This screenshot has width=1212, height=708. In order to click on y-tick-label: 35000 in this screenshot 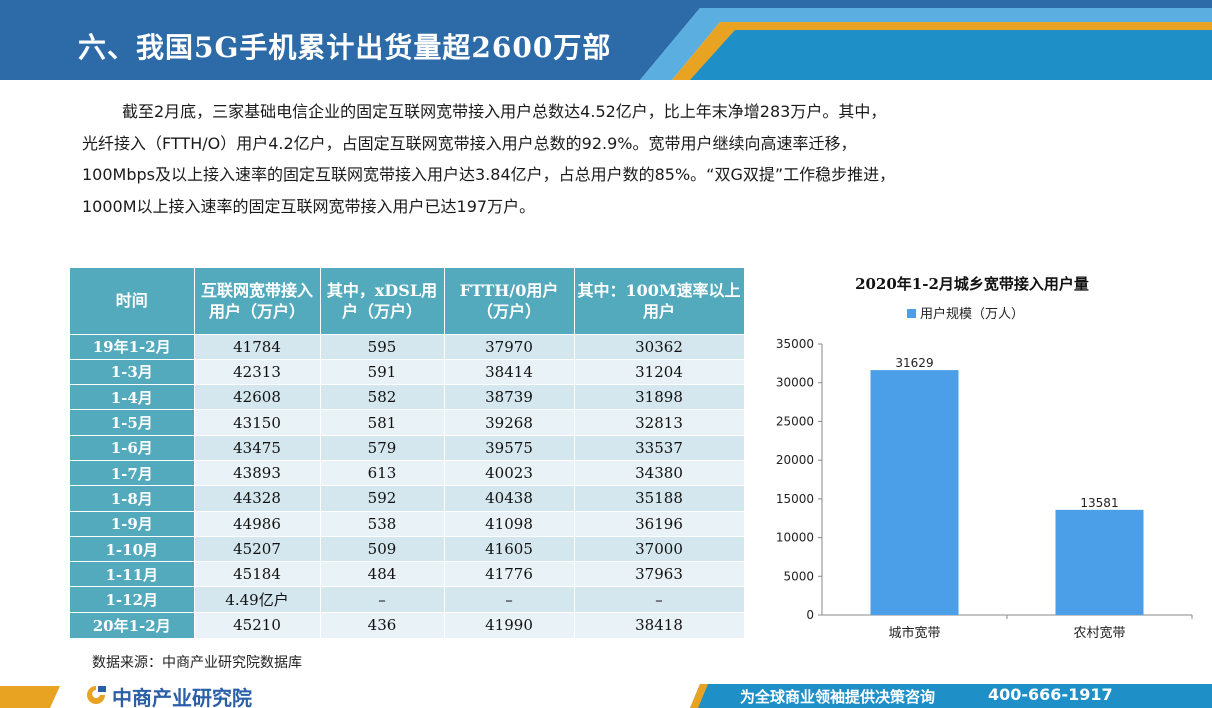, I will do `click(795, 344)`.